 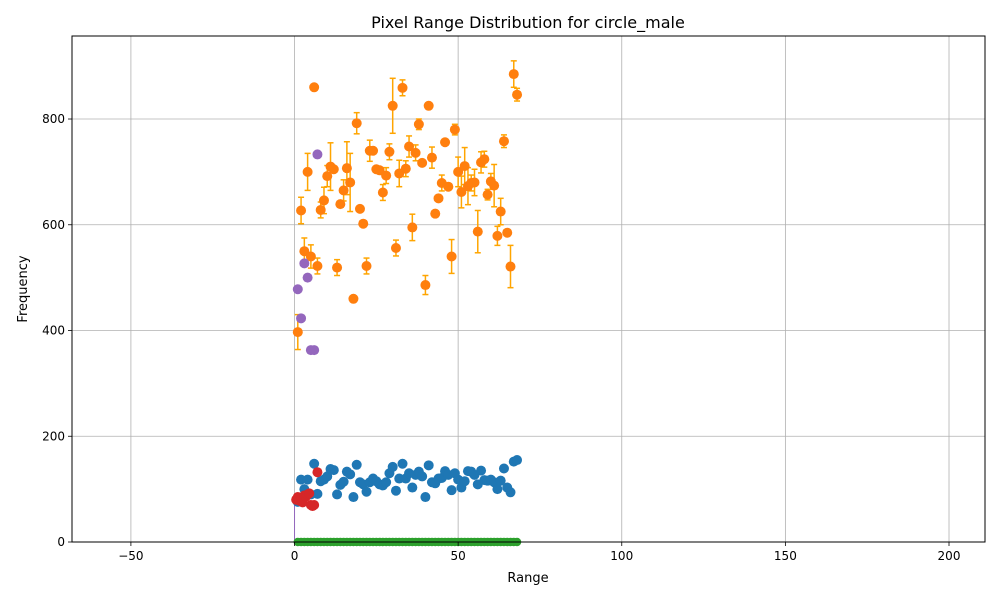 I want to click on x-tick-label: 150, so click(x=785, y=556).